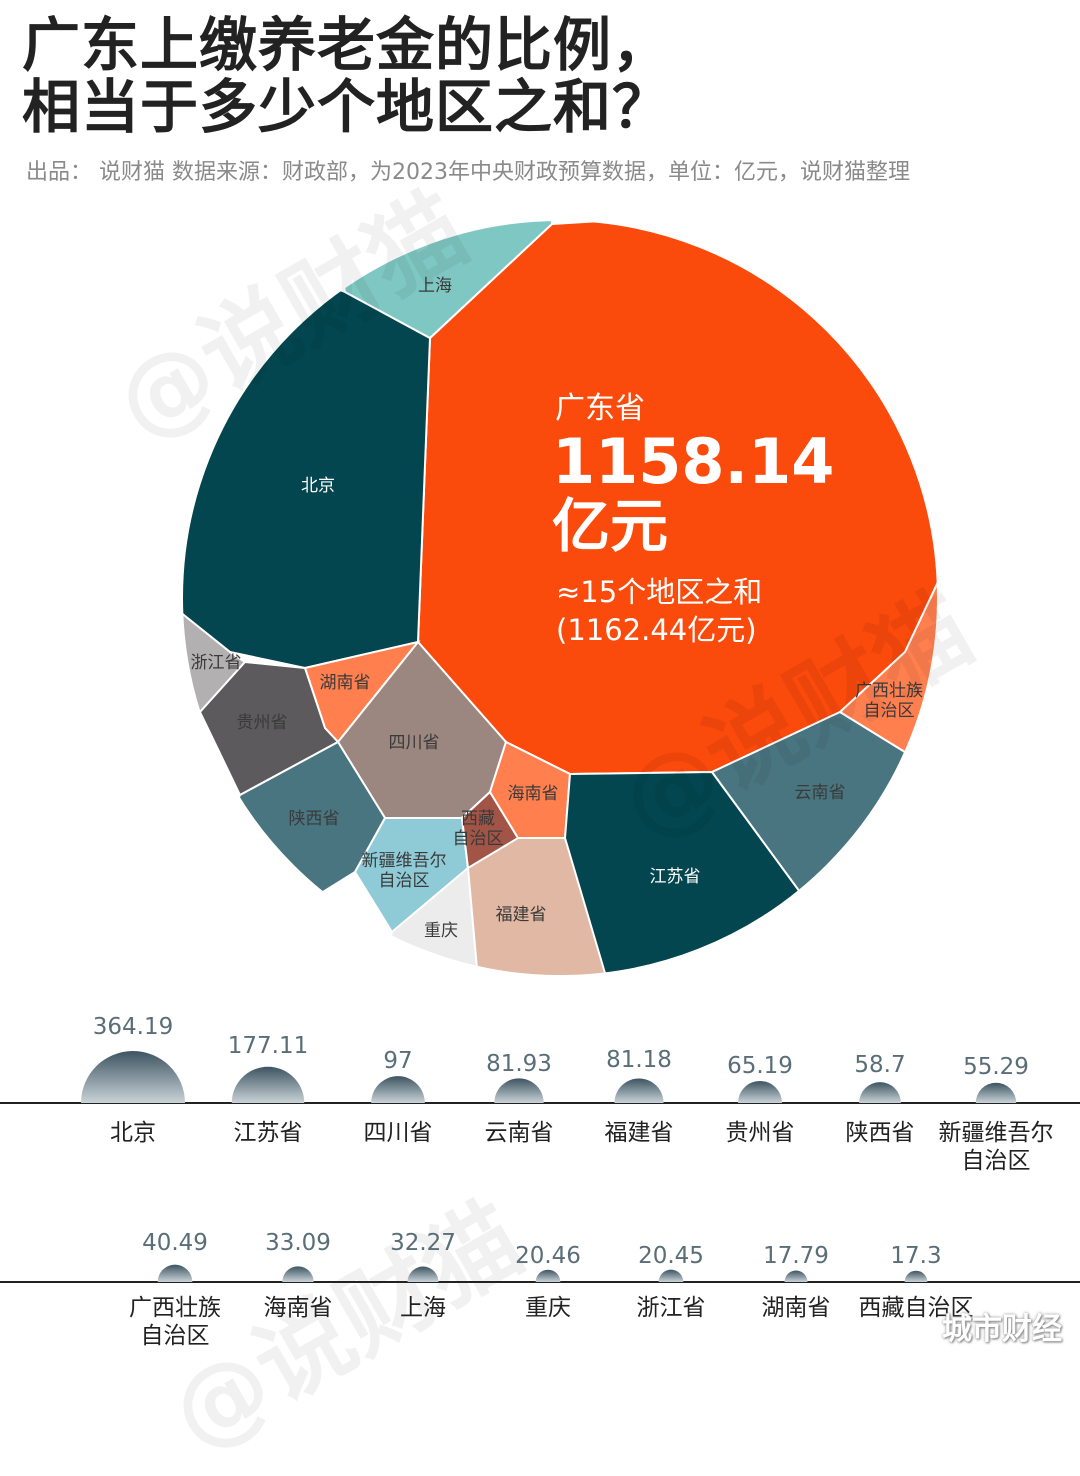 The image size is (1080, 1476). What do you see at coordinates (519, 1064) in the screenshot?
I see `bubble-value-3: 81.93` at bounding box center [519, 1064].